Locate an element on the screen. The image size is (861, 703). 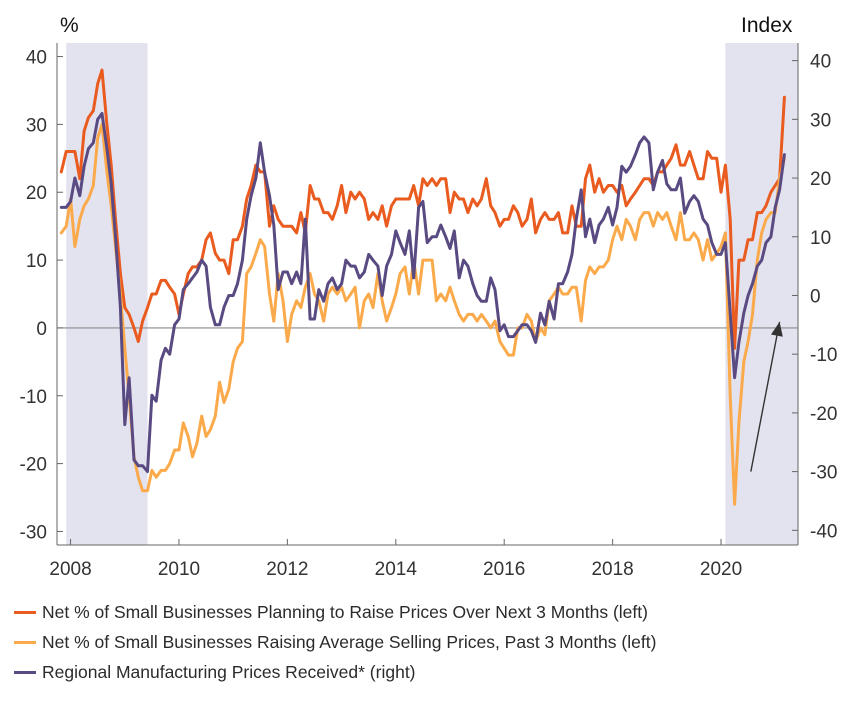
right-tick-label: 20 is located at coordinates (820, 179).